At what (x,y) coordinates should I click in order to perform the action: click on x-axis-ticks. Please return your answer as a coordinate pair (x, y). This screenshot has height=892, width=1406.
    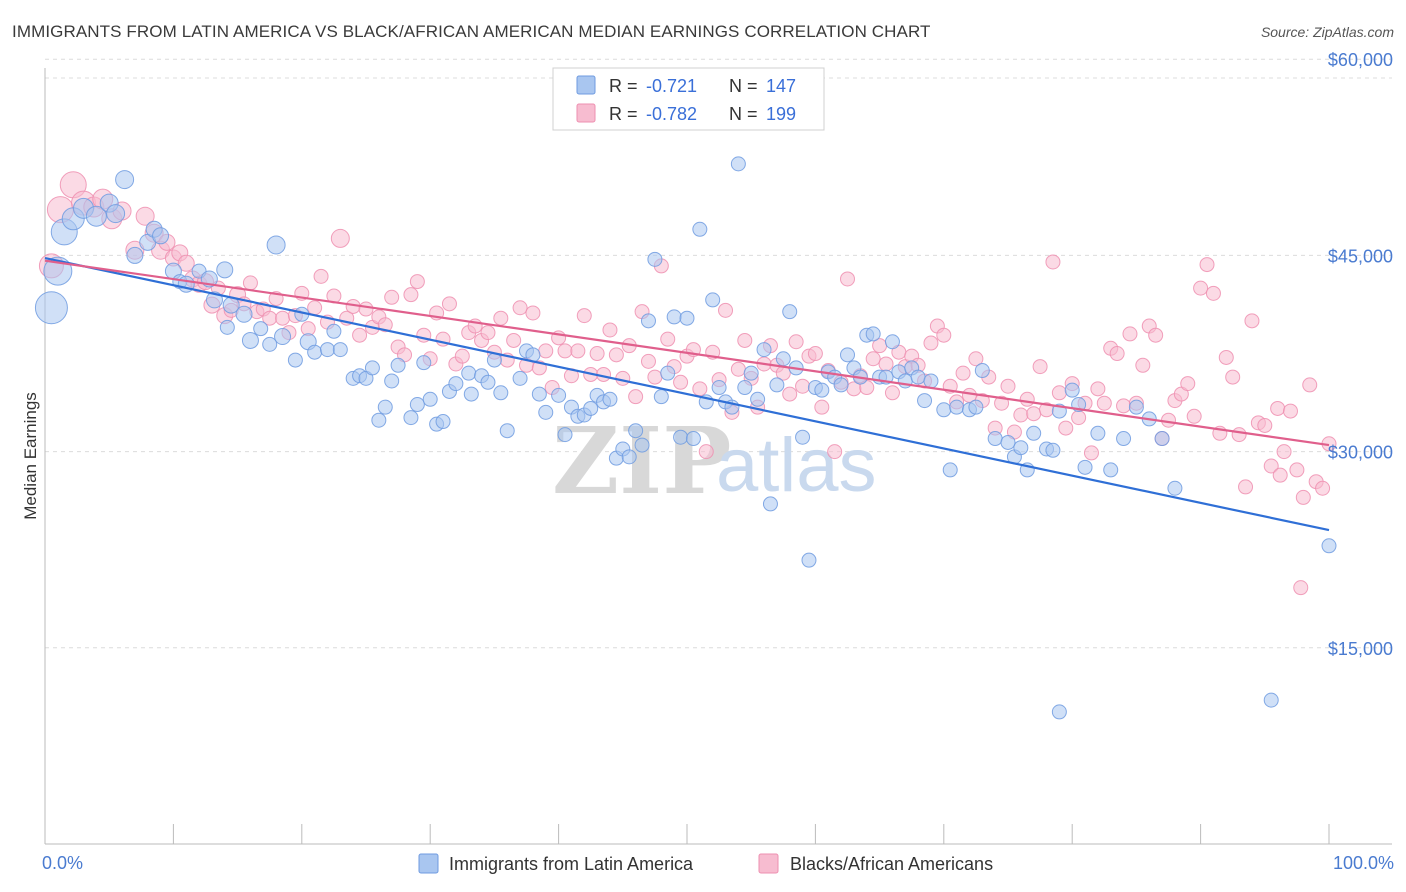
    Looking at the image, I should click on (687, 834).